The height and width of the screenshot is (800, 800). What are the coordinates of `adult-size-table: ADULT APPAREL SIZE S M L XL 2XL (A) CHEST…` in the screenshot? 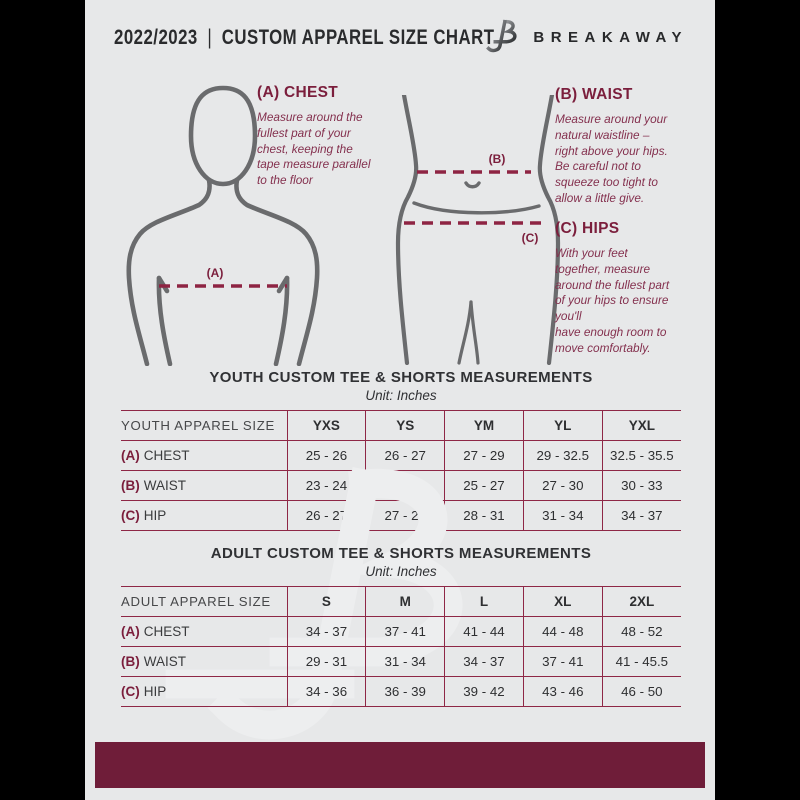 It's located at (401, 646).